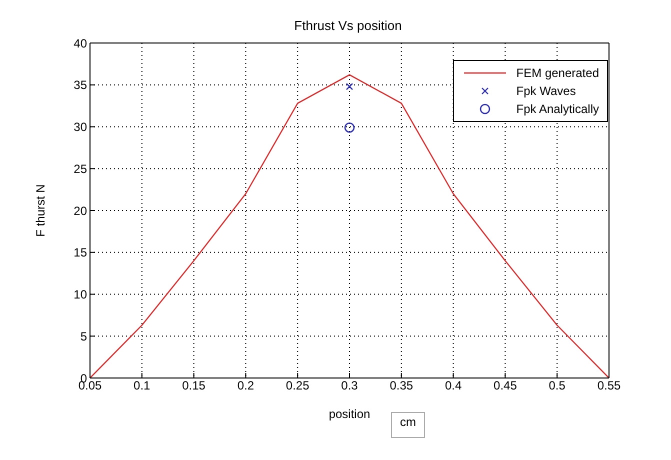  I want to click on y-tick-label: 15, so click(81, 253).